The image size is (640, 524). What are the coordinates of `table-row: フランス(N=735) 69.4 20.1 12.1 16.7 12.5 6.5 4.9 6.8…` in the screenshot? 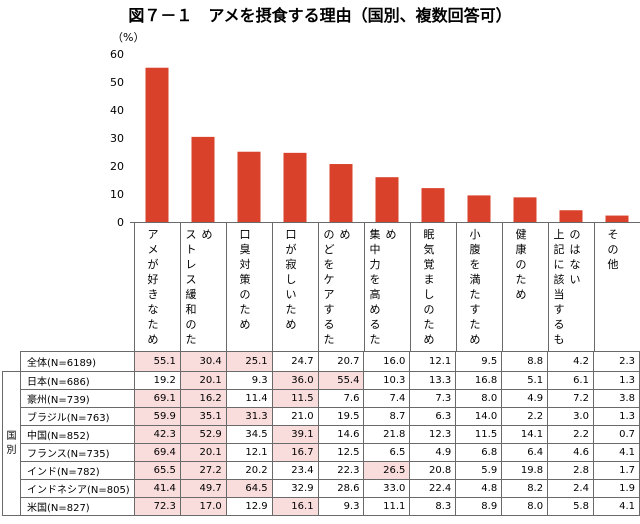 It's located at (321, 452).